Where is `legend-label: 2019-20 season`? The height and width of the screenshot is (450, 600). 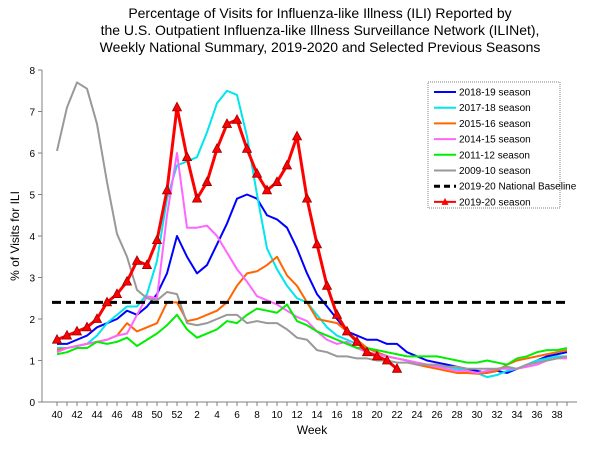
legend-label: 2019-20 season is located at coordinates (495, 202).